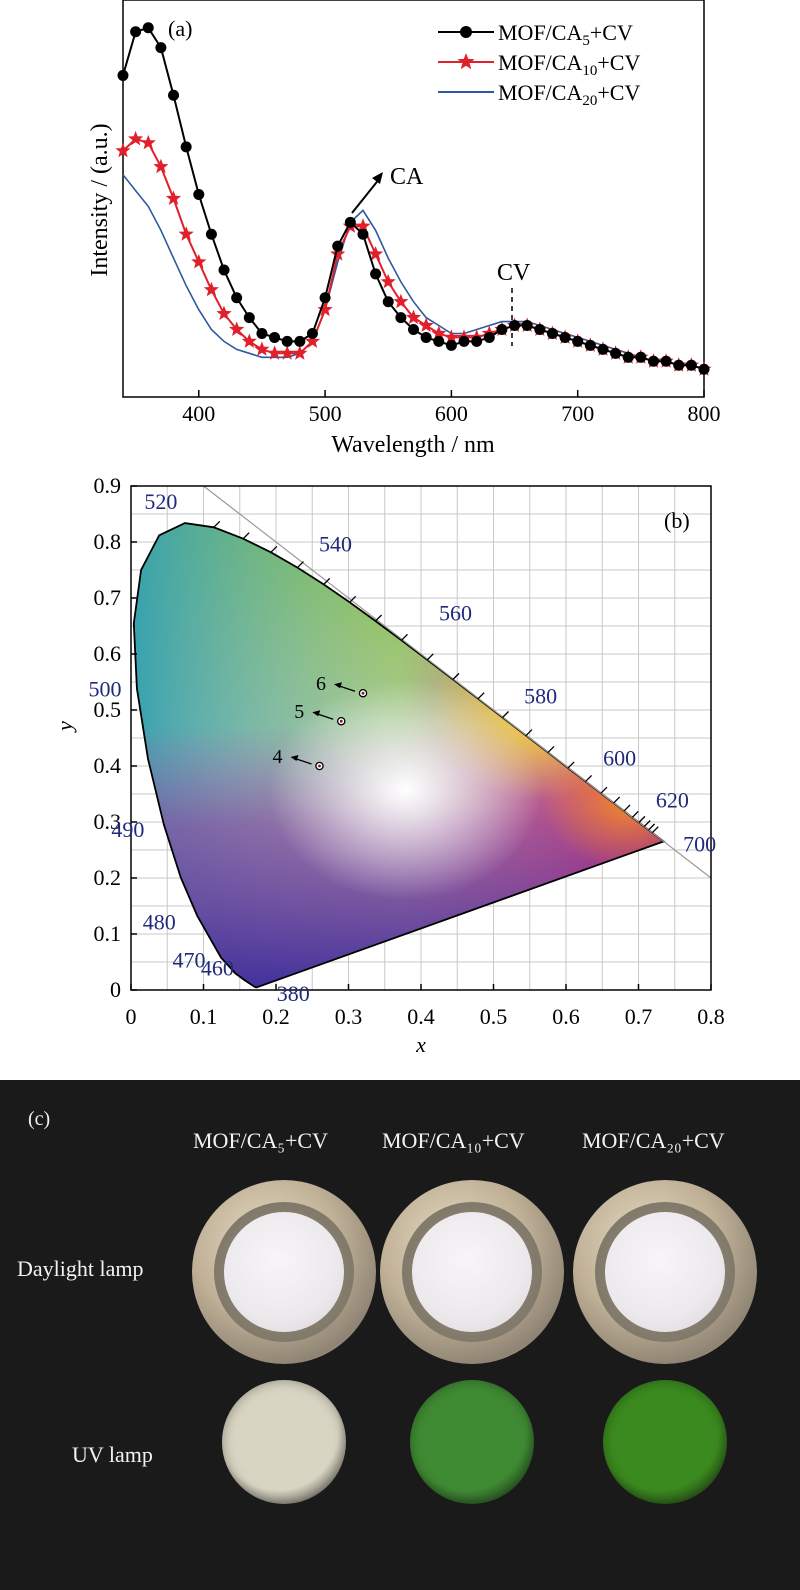  I want to click on column-label-ca10: MOF/CA₁₀+CV, so click(453, 1140).